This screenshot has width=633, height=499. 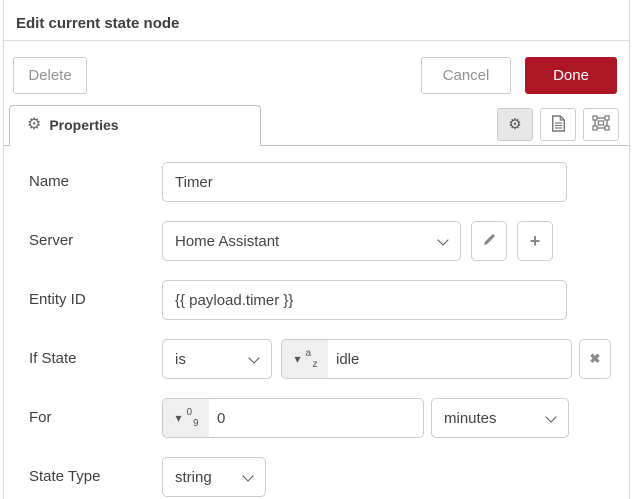 What do you see at coordinates (98, 23) in the screenshot?
I see `dialog-title: Edit current state node` at bounding box center [98, 23].